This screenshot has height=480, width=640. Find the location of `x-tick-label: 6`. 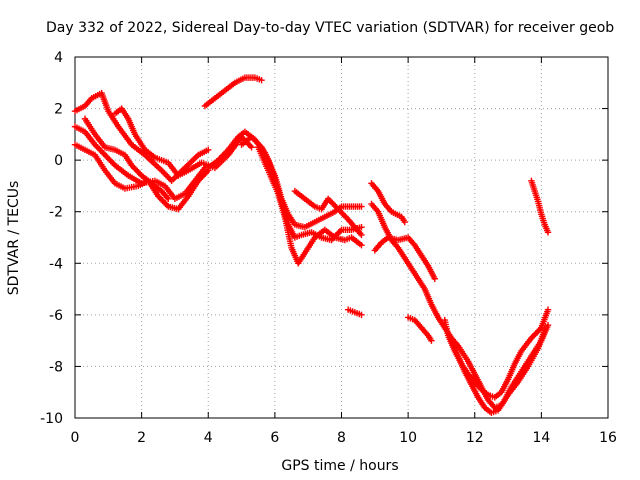

x-tick-label: 6 is located at coordinates (274, 438).